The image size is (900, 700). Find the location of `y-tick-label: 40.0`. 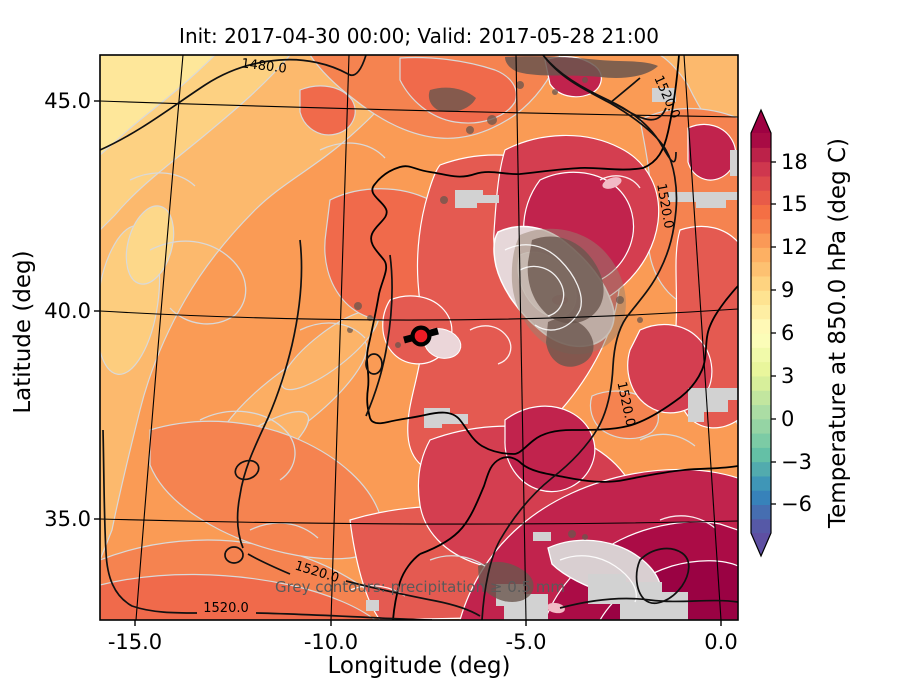

y-tick-label: 40.0 is located at coordinates (67, 311).